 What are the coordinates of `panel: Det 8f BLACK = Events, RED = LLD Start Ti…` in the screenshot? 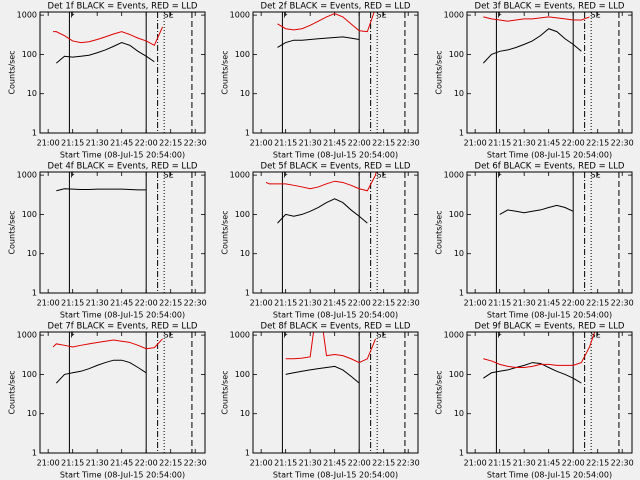 It's located at (320, 401).